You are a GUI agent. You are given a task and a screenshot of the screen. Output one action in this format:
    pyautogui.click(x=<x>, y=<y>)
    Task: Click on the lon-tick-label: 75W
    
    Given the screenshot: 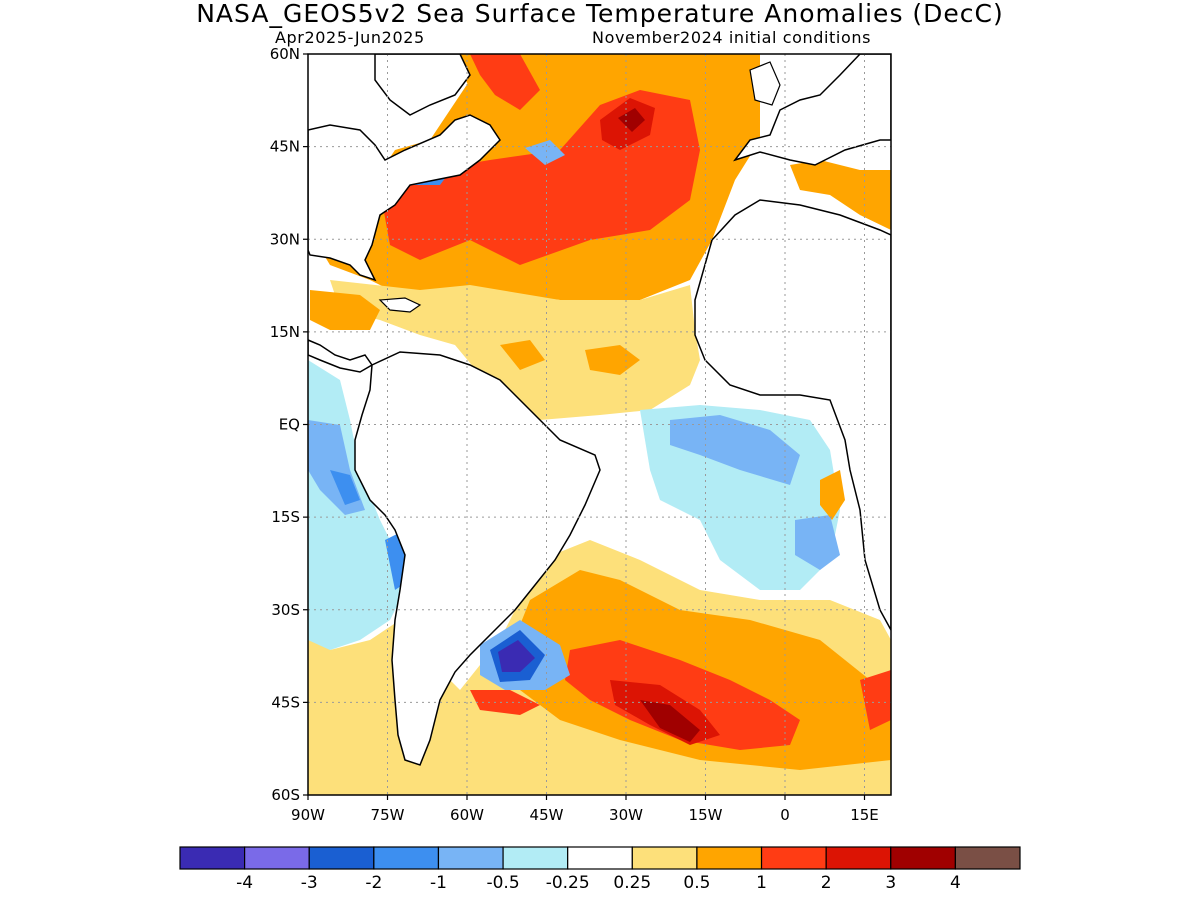 What is the action you would take?
    pyautogui.click(x=388, y=815)
    